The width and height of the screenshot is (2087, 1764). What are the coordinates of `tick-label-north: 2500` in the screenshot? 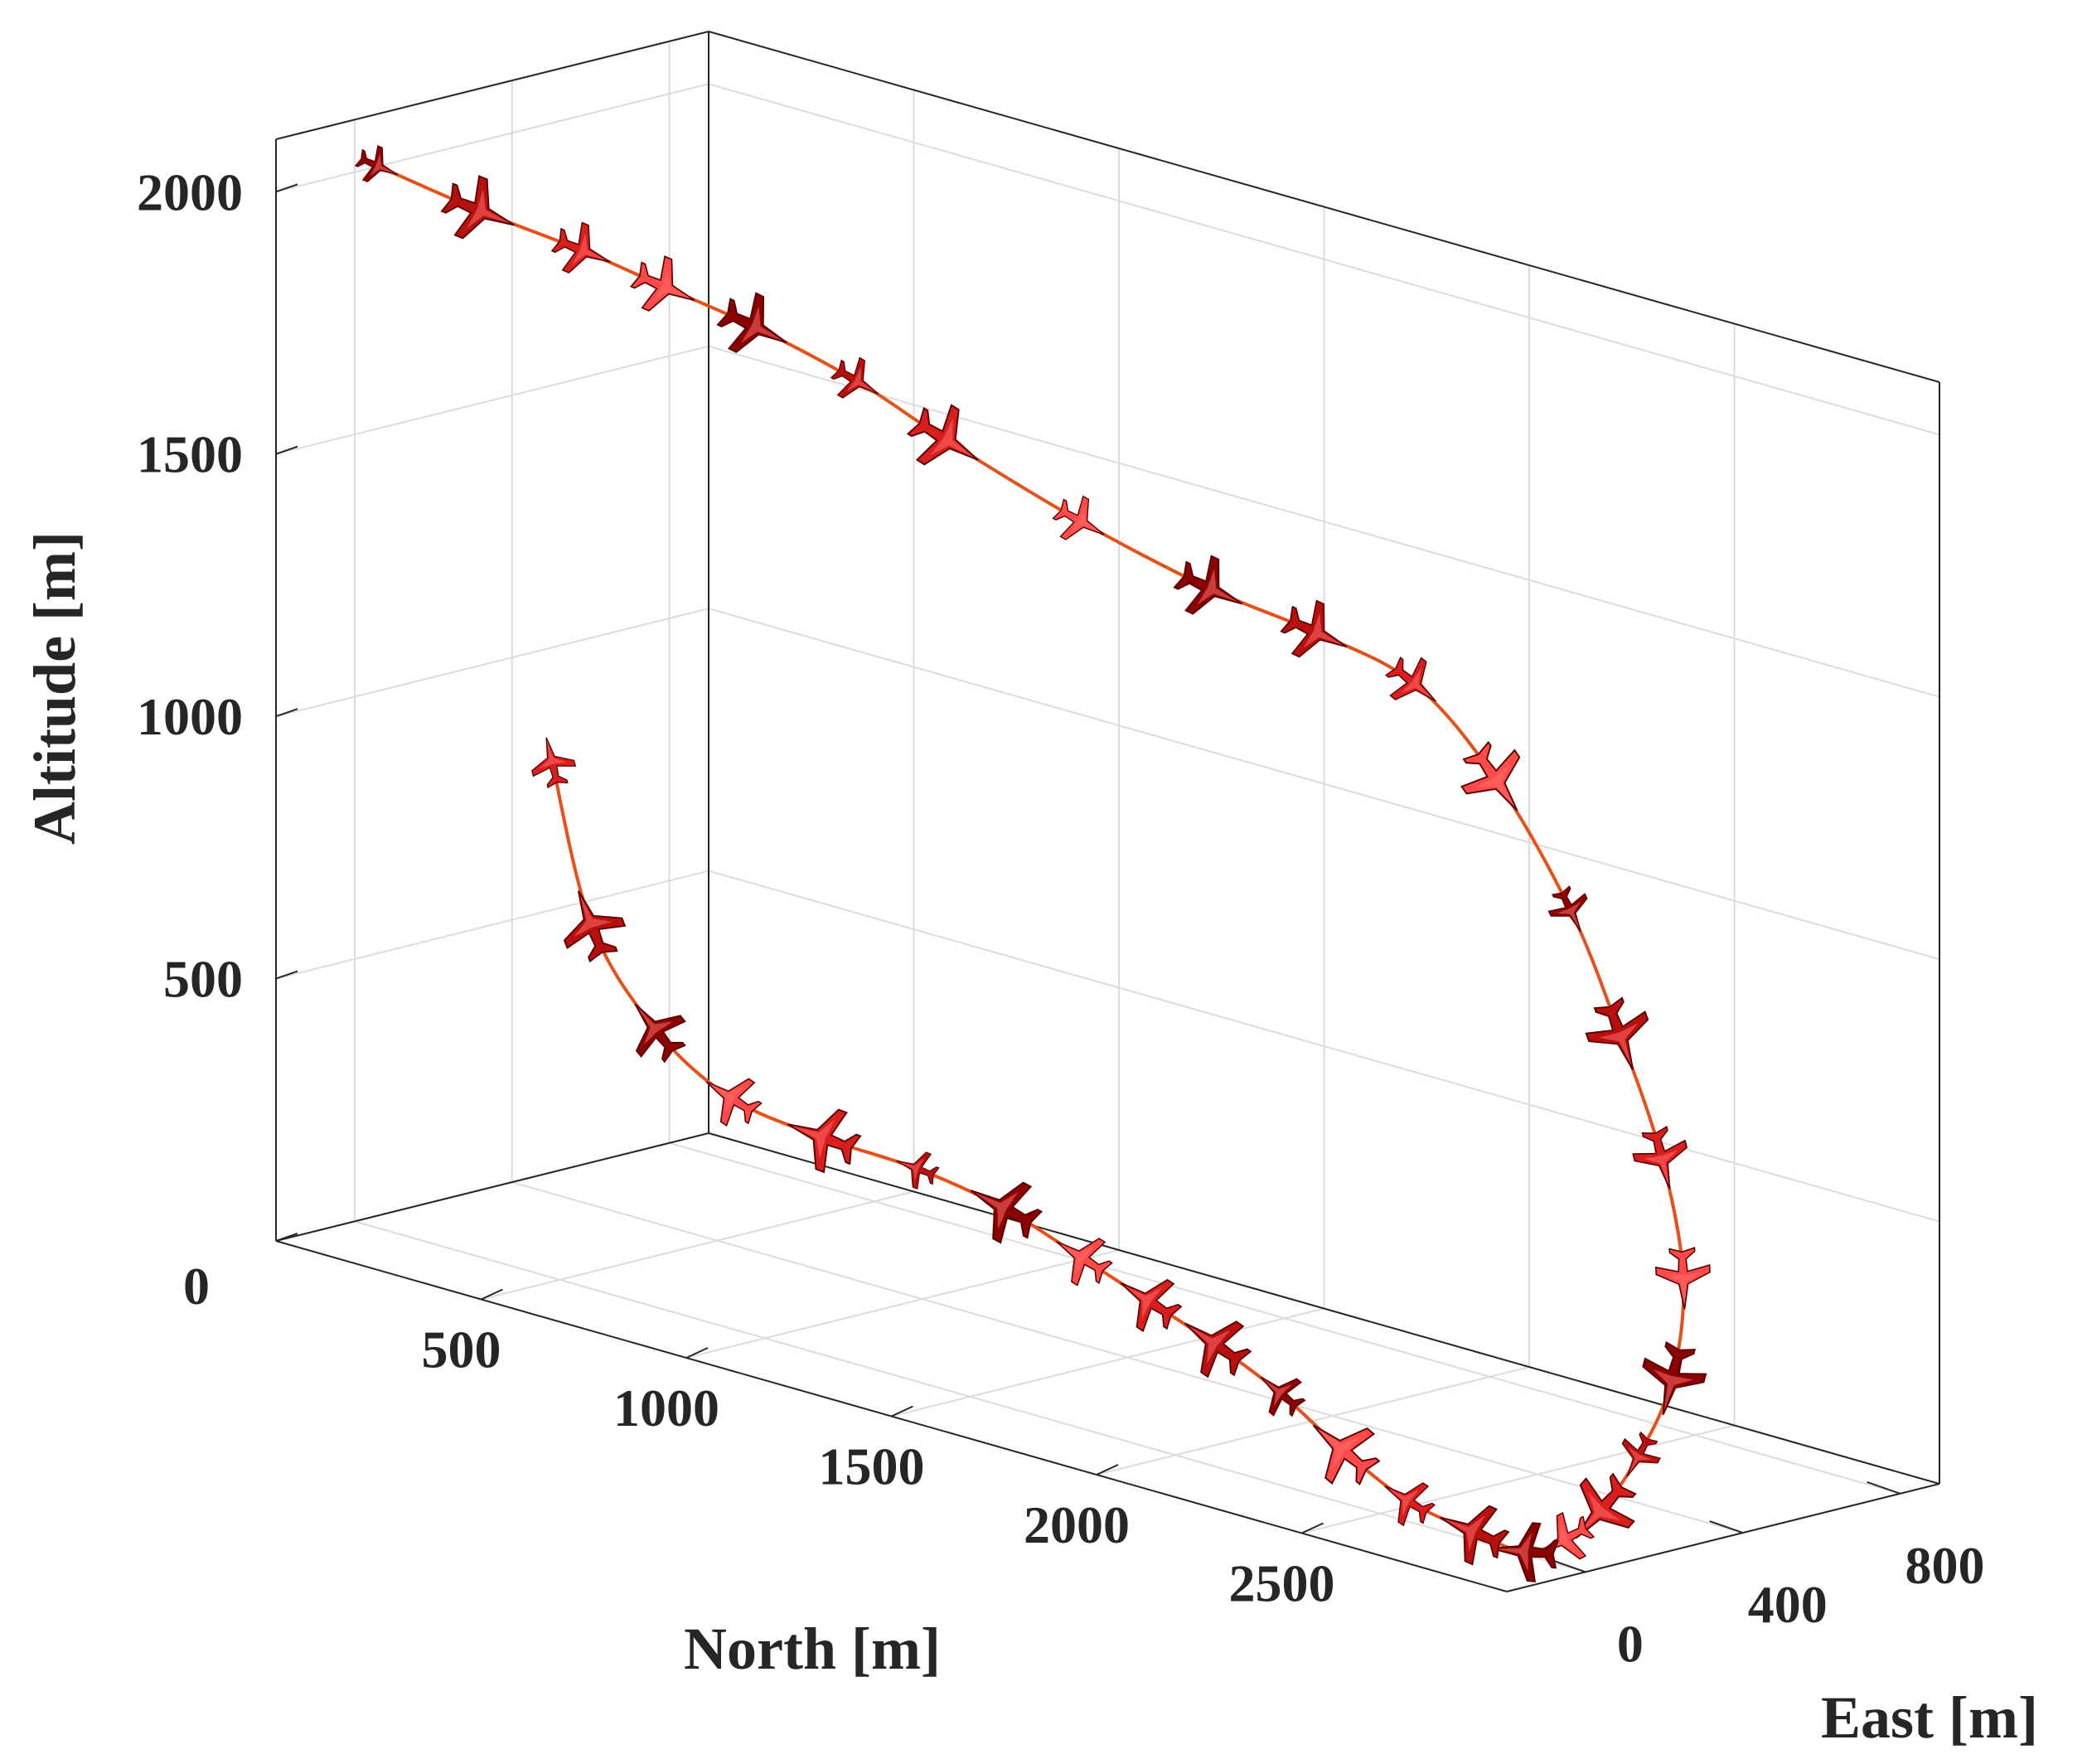 It's located at (1282, 1583).